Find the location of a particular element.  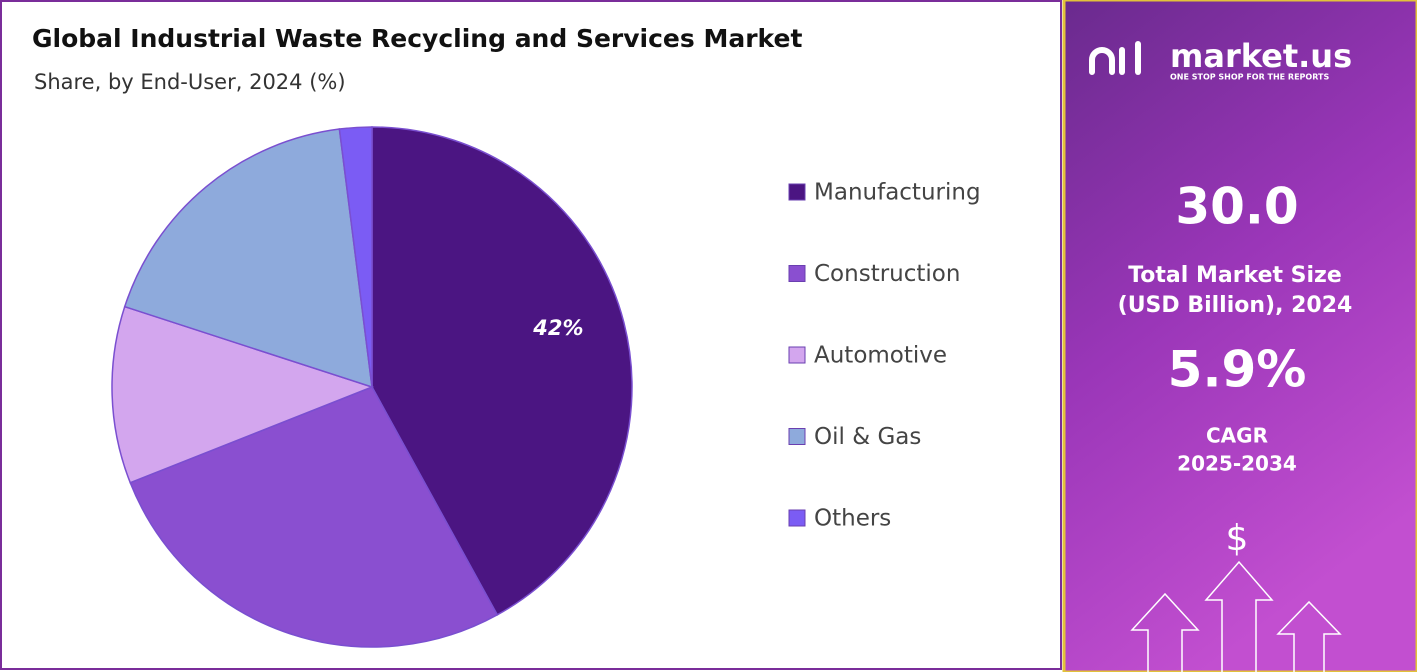

brand-tagline: ONE STOP SHOP FOR THE REPORTS is located at coordinates (1249, 77).